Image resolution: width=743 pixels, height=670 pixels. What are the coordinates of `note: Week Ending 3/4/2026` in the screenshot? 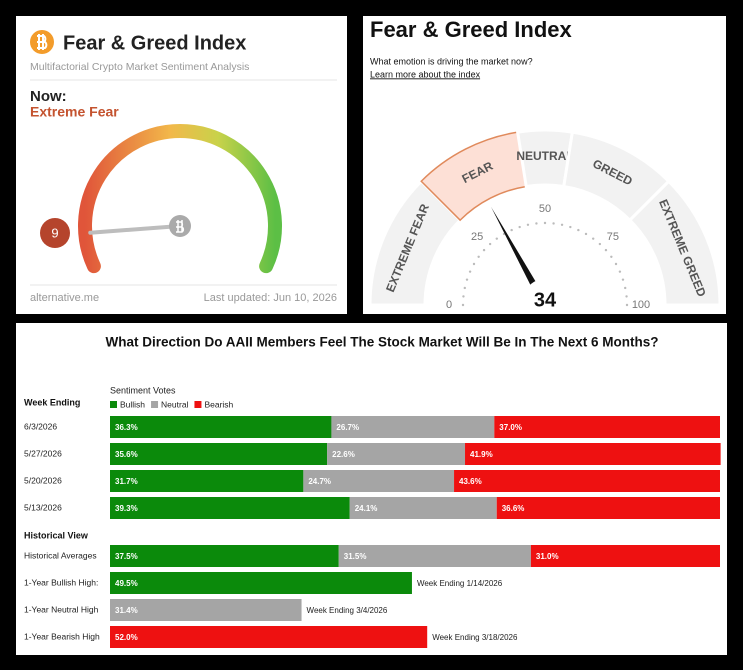 It's located at (347, 610).